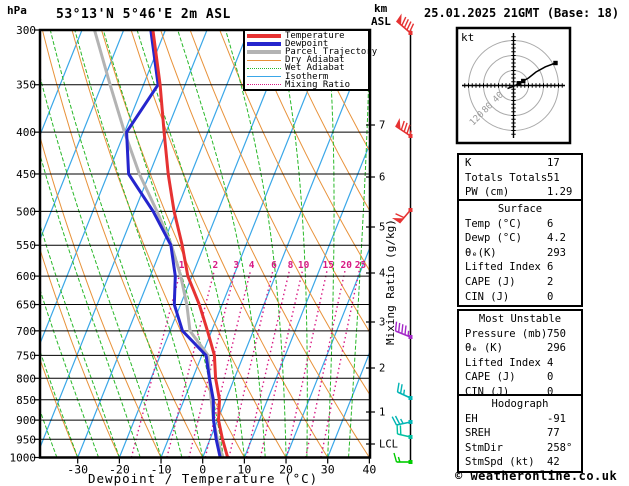 This screenshot has height=486, width=629. Describe the element at coordinates (388, 445) in the screenshot. I see `svg-text: LCL` at that location.